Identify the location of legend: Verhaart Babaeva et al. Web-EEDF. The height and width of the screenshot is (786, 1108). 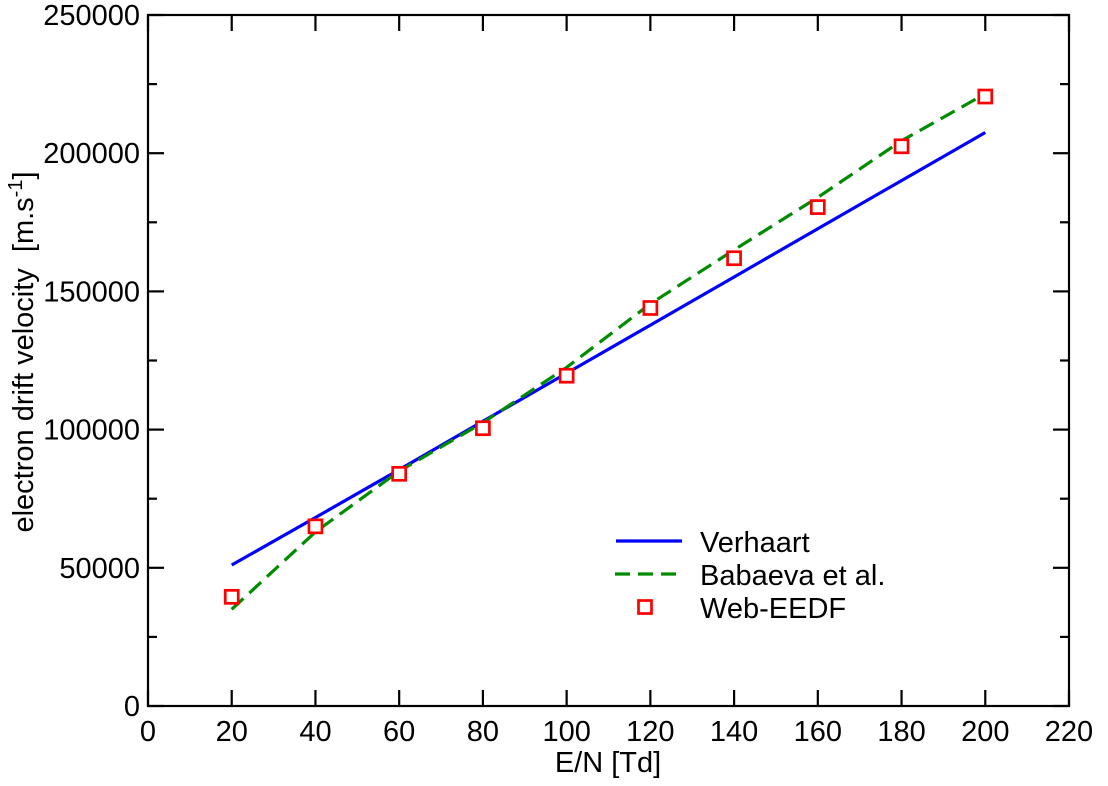
(750, 576).